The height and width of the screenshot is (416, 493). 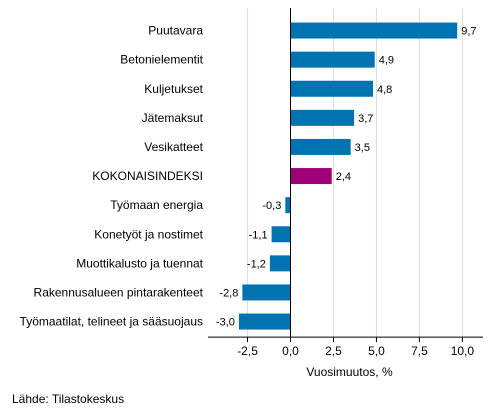 What do you see at coordinates (386, 61) in the screenshot?
I see `value-label: 4,9` at bounding box center [386, 61].